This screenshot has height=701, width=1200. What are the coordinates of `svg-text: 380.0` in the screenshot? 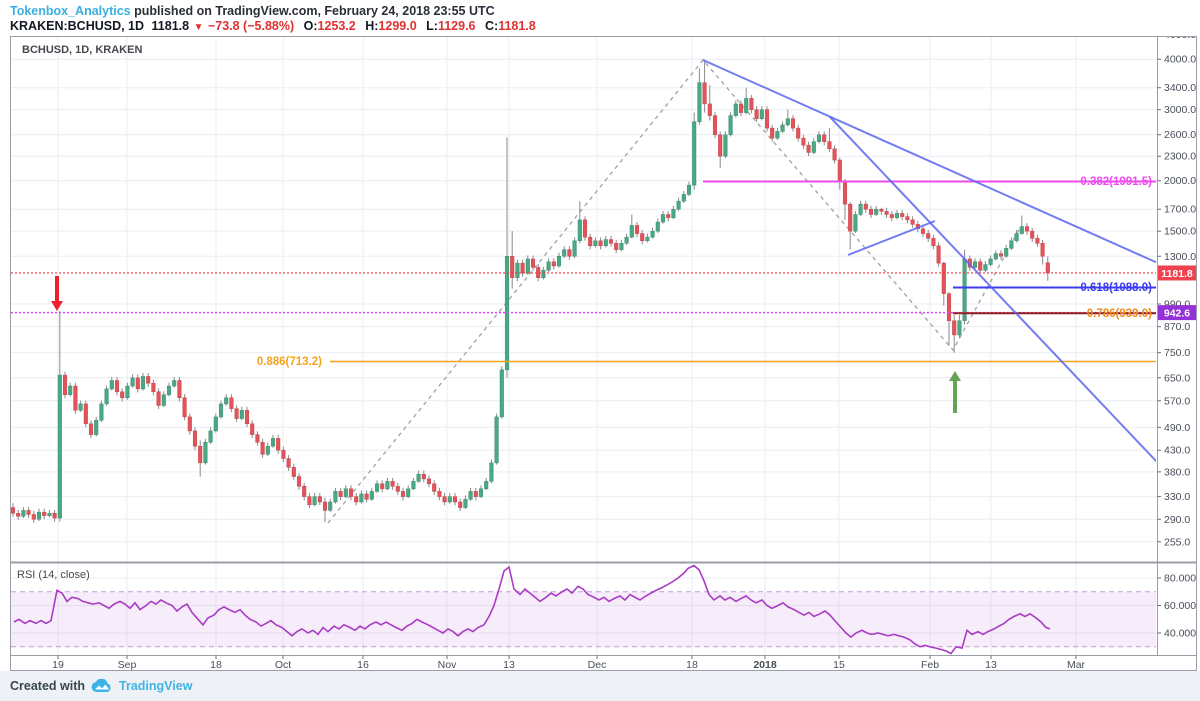 It's located at (1177, 472).